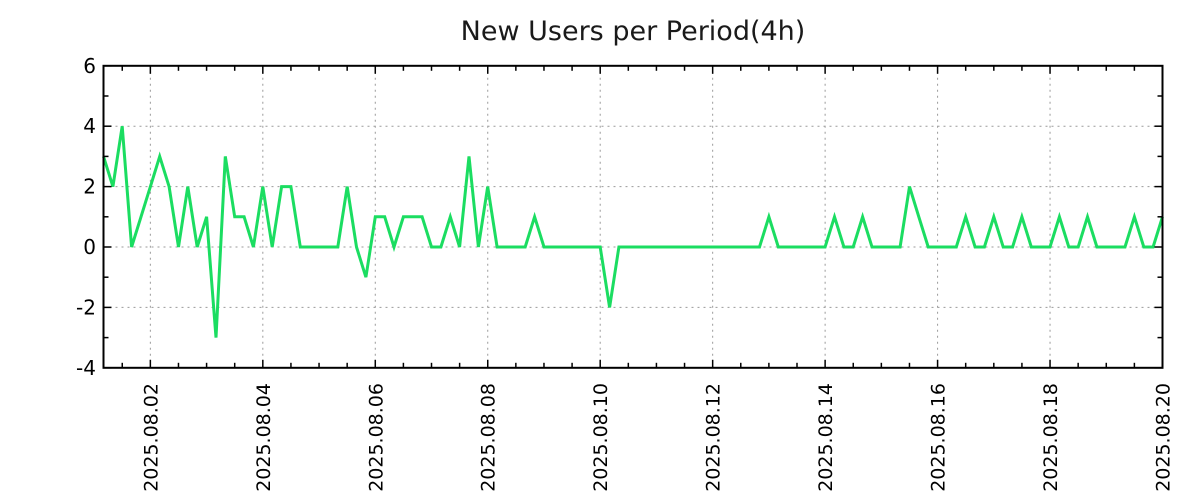 The image size is (1200, 500). Describe the element at coordinates (86, 307) in the screenshot. I see `y-axis-label: -2` at that location.